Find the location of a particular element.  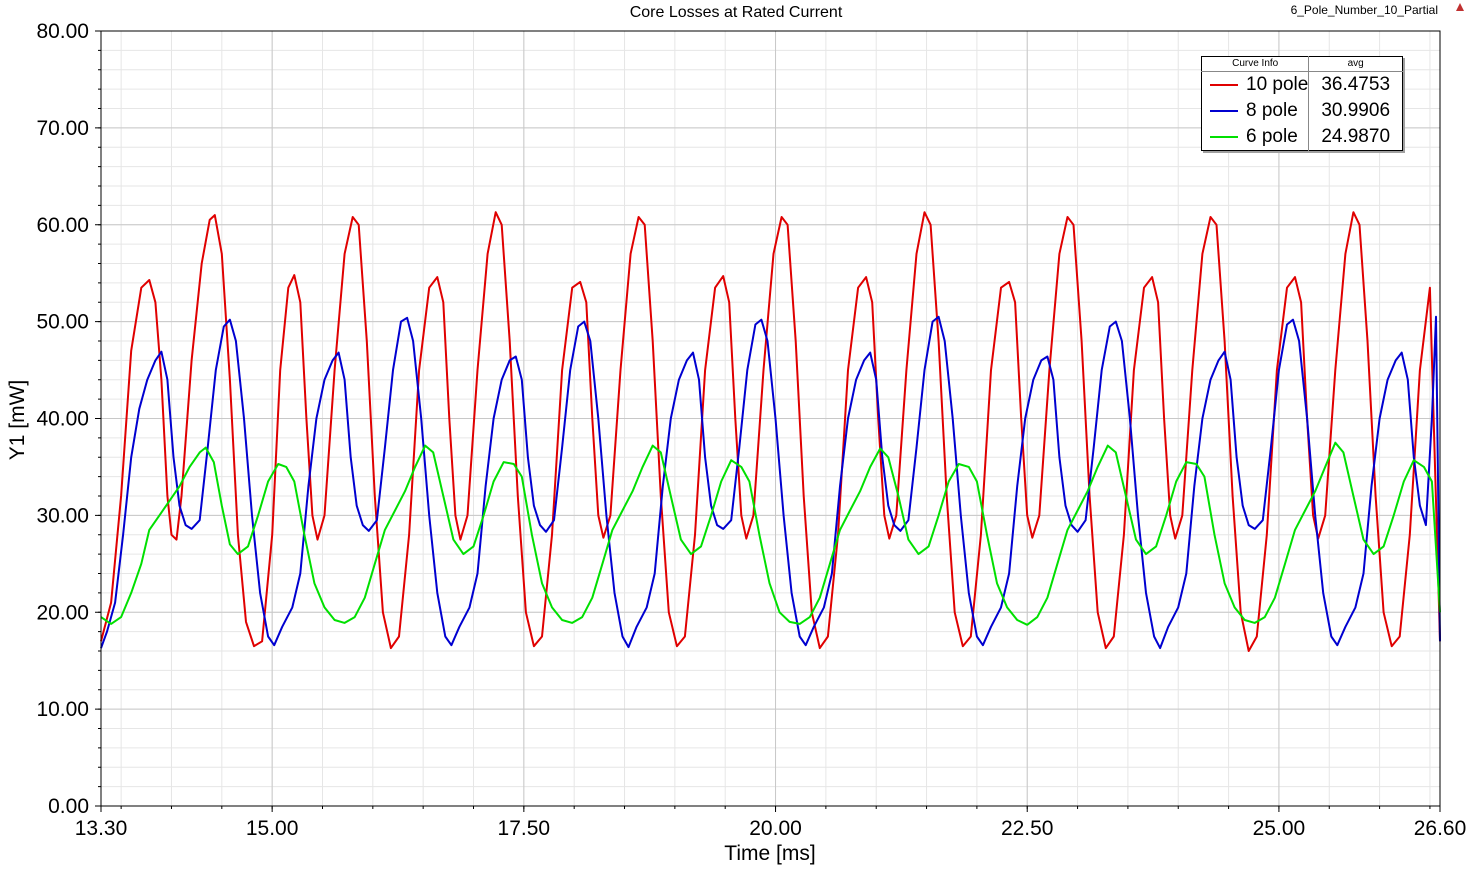

x-tick-label: 26.60 is located at coordinates (1440, 828).